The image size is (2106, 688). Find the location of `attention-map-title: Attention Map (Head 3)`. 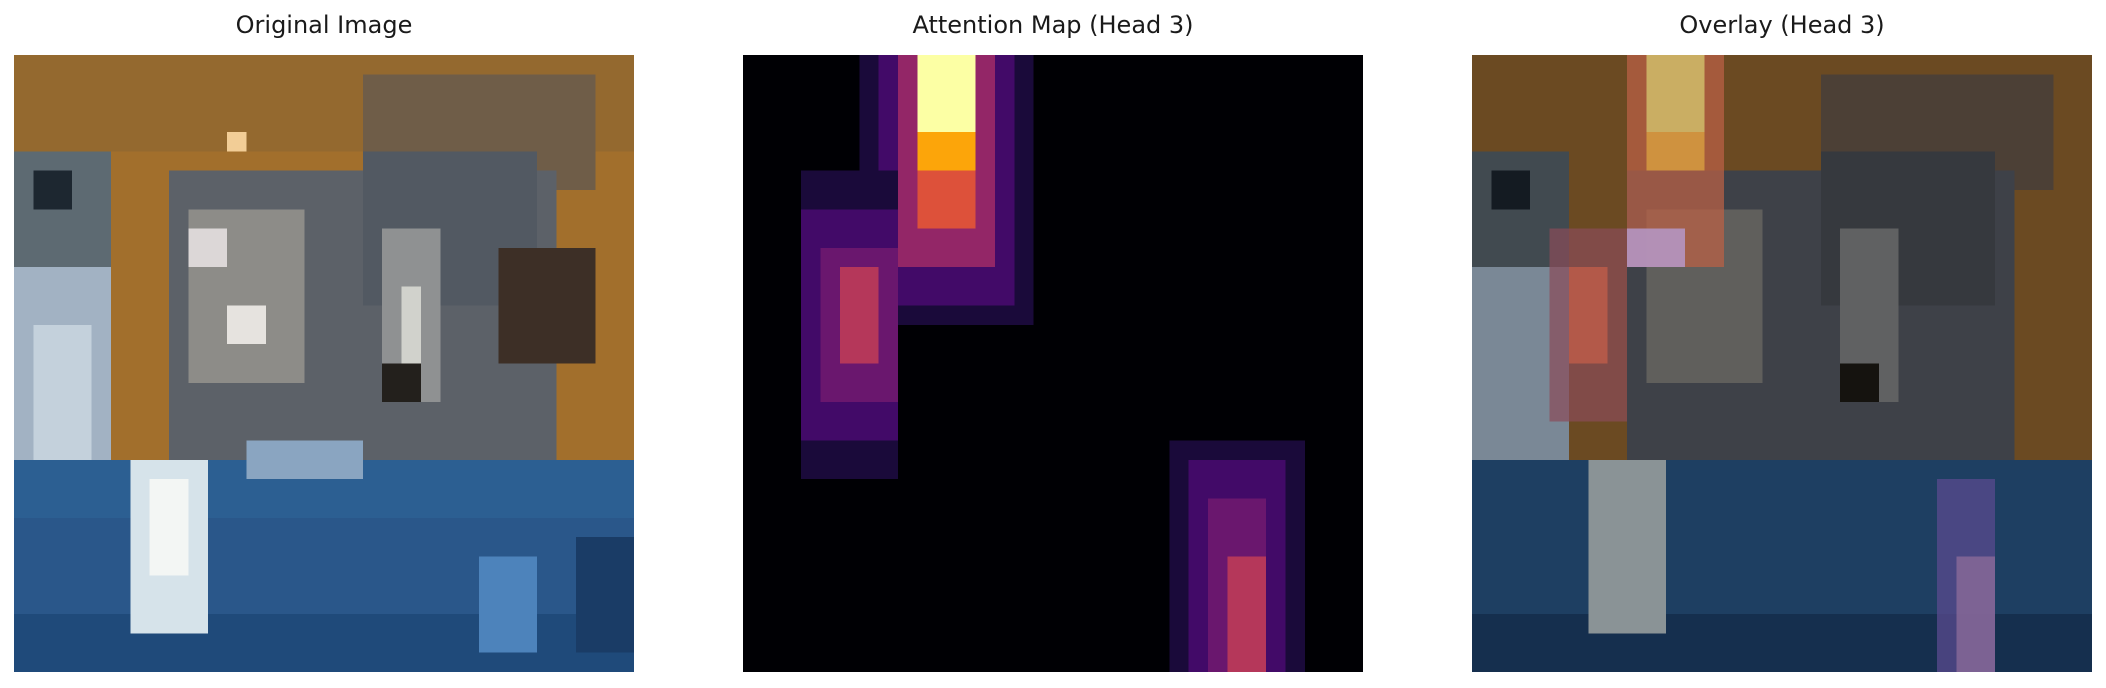

attention-map-title: Attention Map (Head 3) is located at coordinates (1053, 25).